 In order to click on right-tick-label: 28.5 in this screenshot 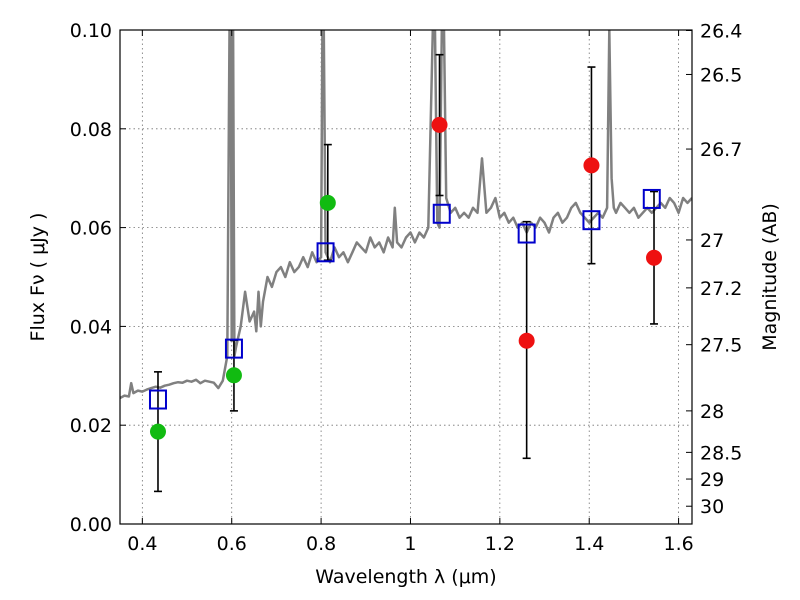, I will do `click(721, 453)`.